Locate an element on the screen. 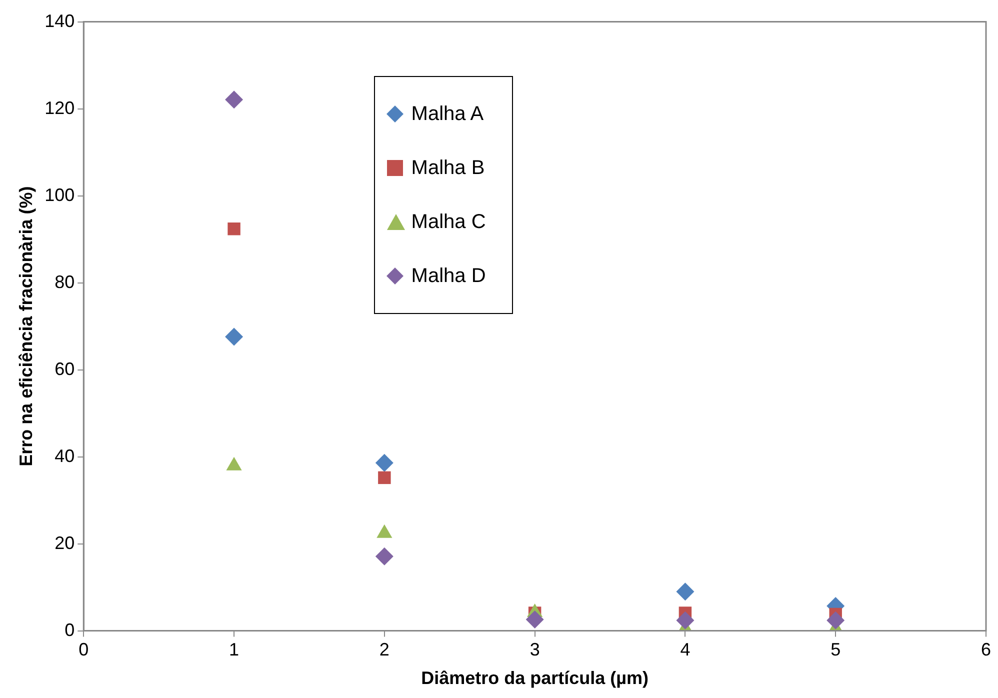  y-tick-label: 0 is located at coordinates (69, 630).